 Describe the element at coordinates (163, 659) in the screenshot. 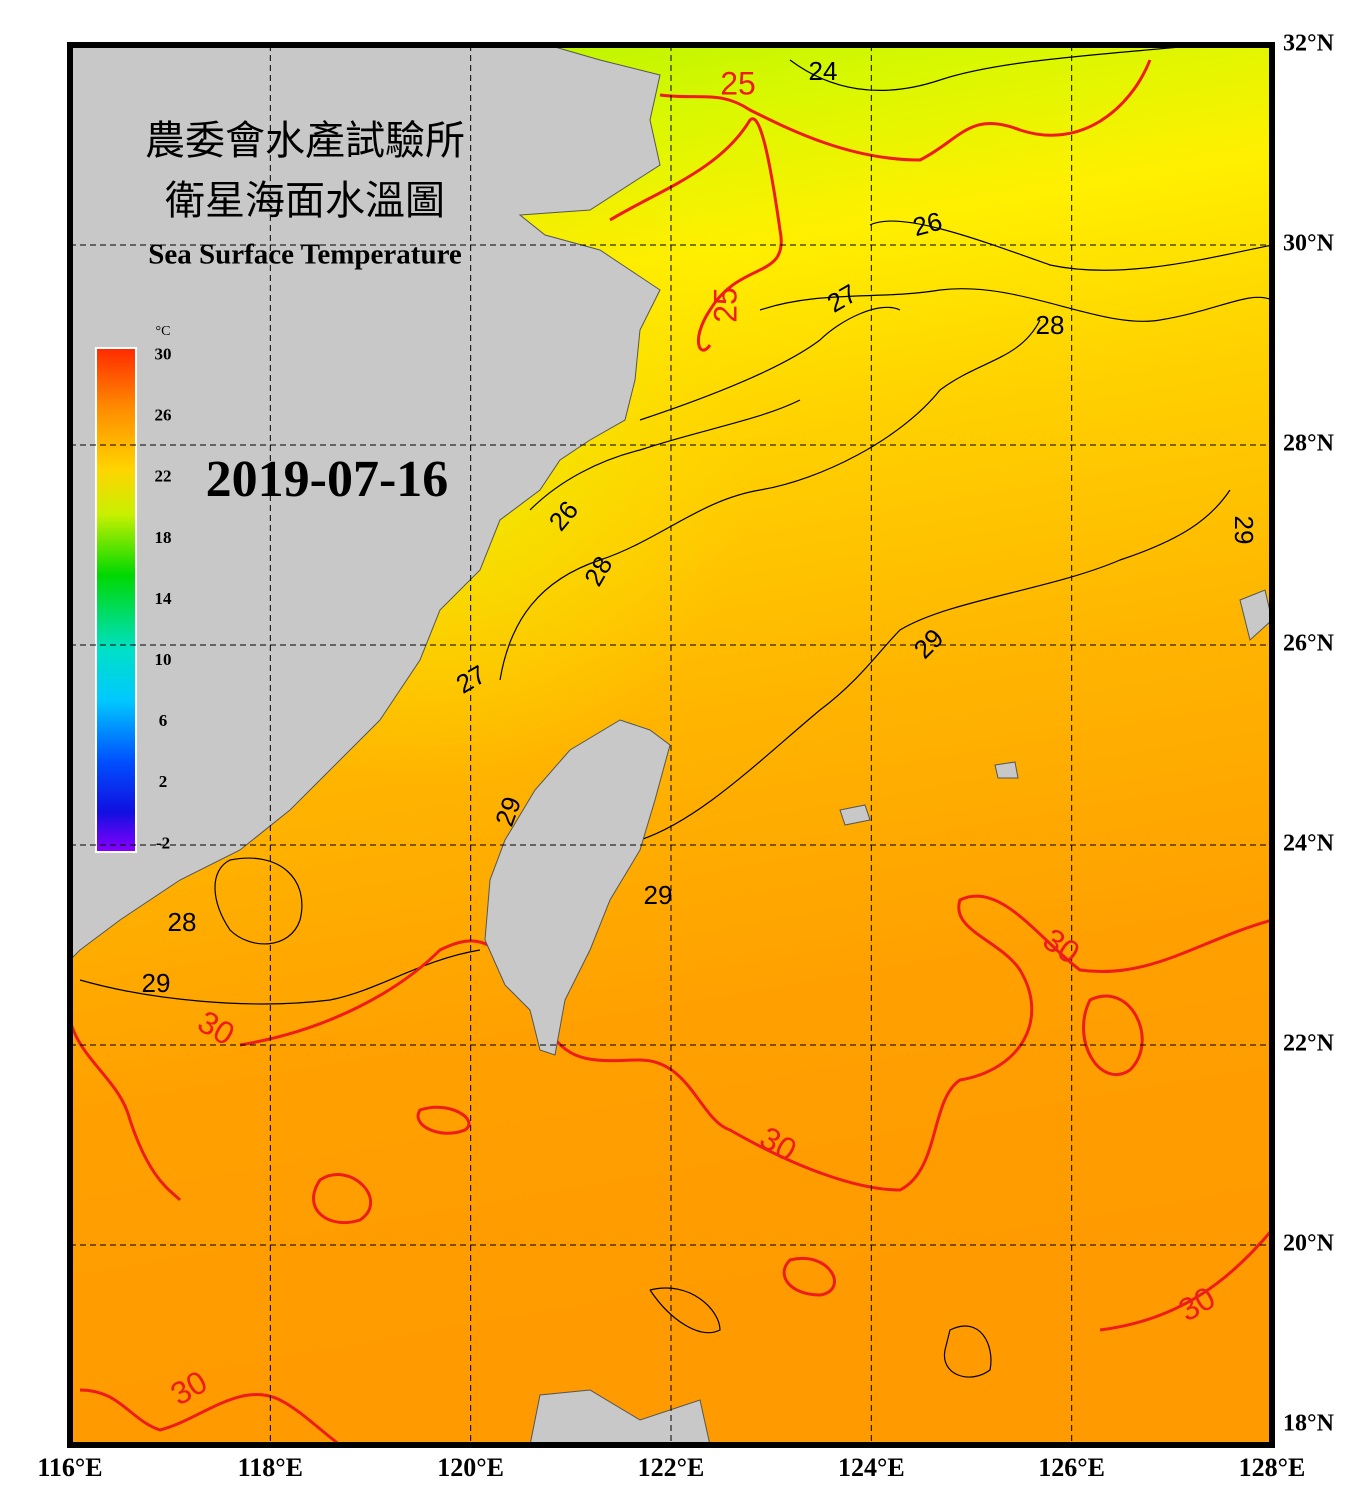

I see `colorbar-tick-label: 10` at that location.